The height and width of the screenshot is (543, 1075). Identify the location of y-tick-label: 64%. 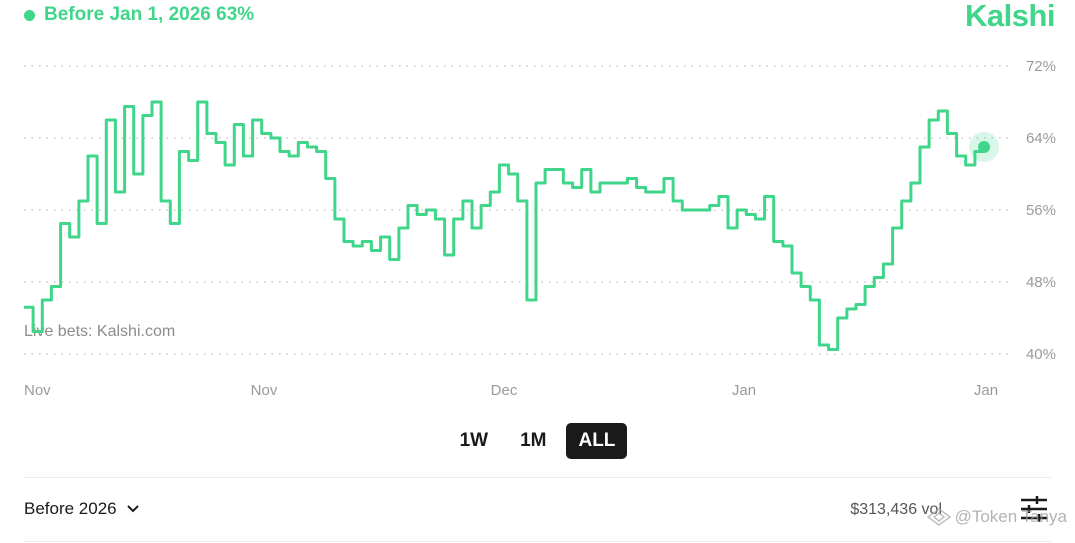
(1041, 138).